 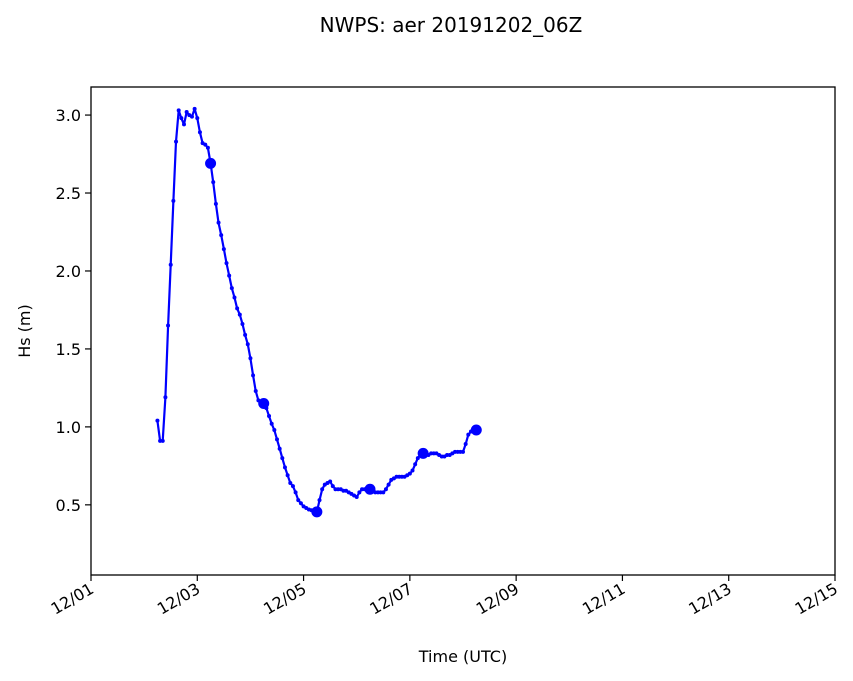 What do you see at coordinates (68, 349) in the screenshot?
I see `y-tick-label: 1.5` at bounding box center [68, 349].